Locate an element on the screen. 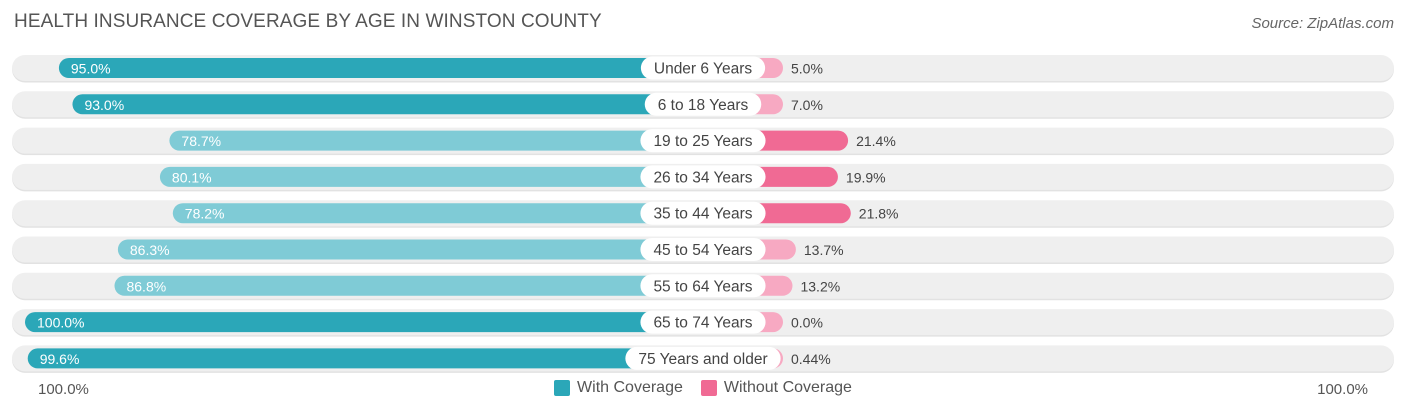 The height and width of the screenshot is (414, 1406). label-without-coverage: 0.0% is located at coordinates (807, 323).